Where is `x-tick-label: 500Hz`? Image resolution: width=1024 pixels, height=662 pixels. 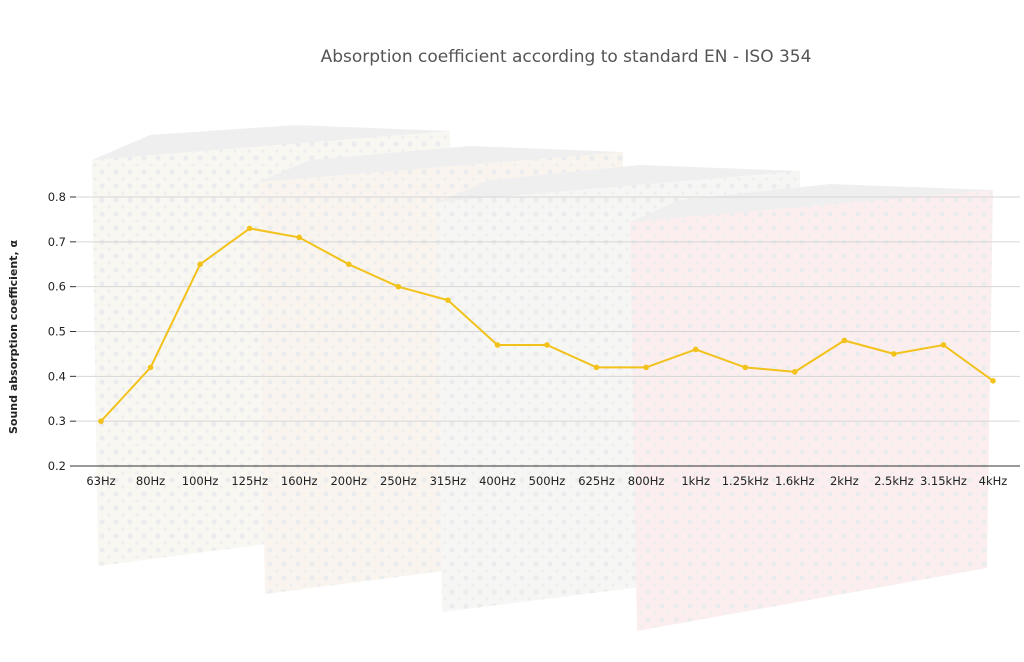 x-tick-label: 500Hz is located at coordinates (547, 481).